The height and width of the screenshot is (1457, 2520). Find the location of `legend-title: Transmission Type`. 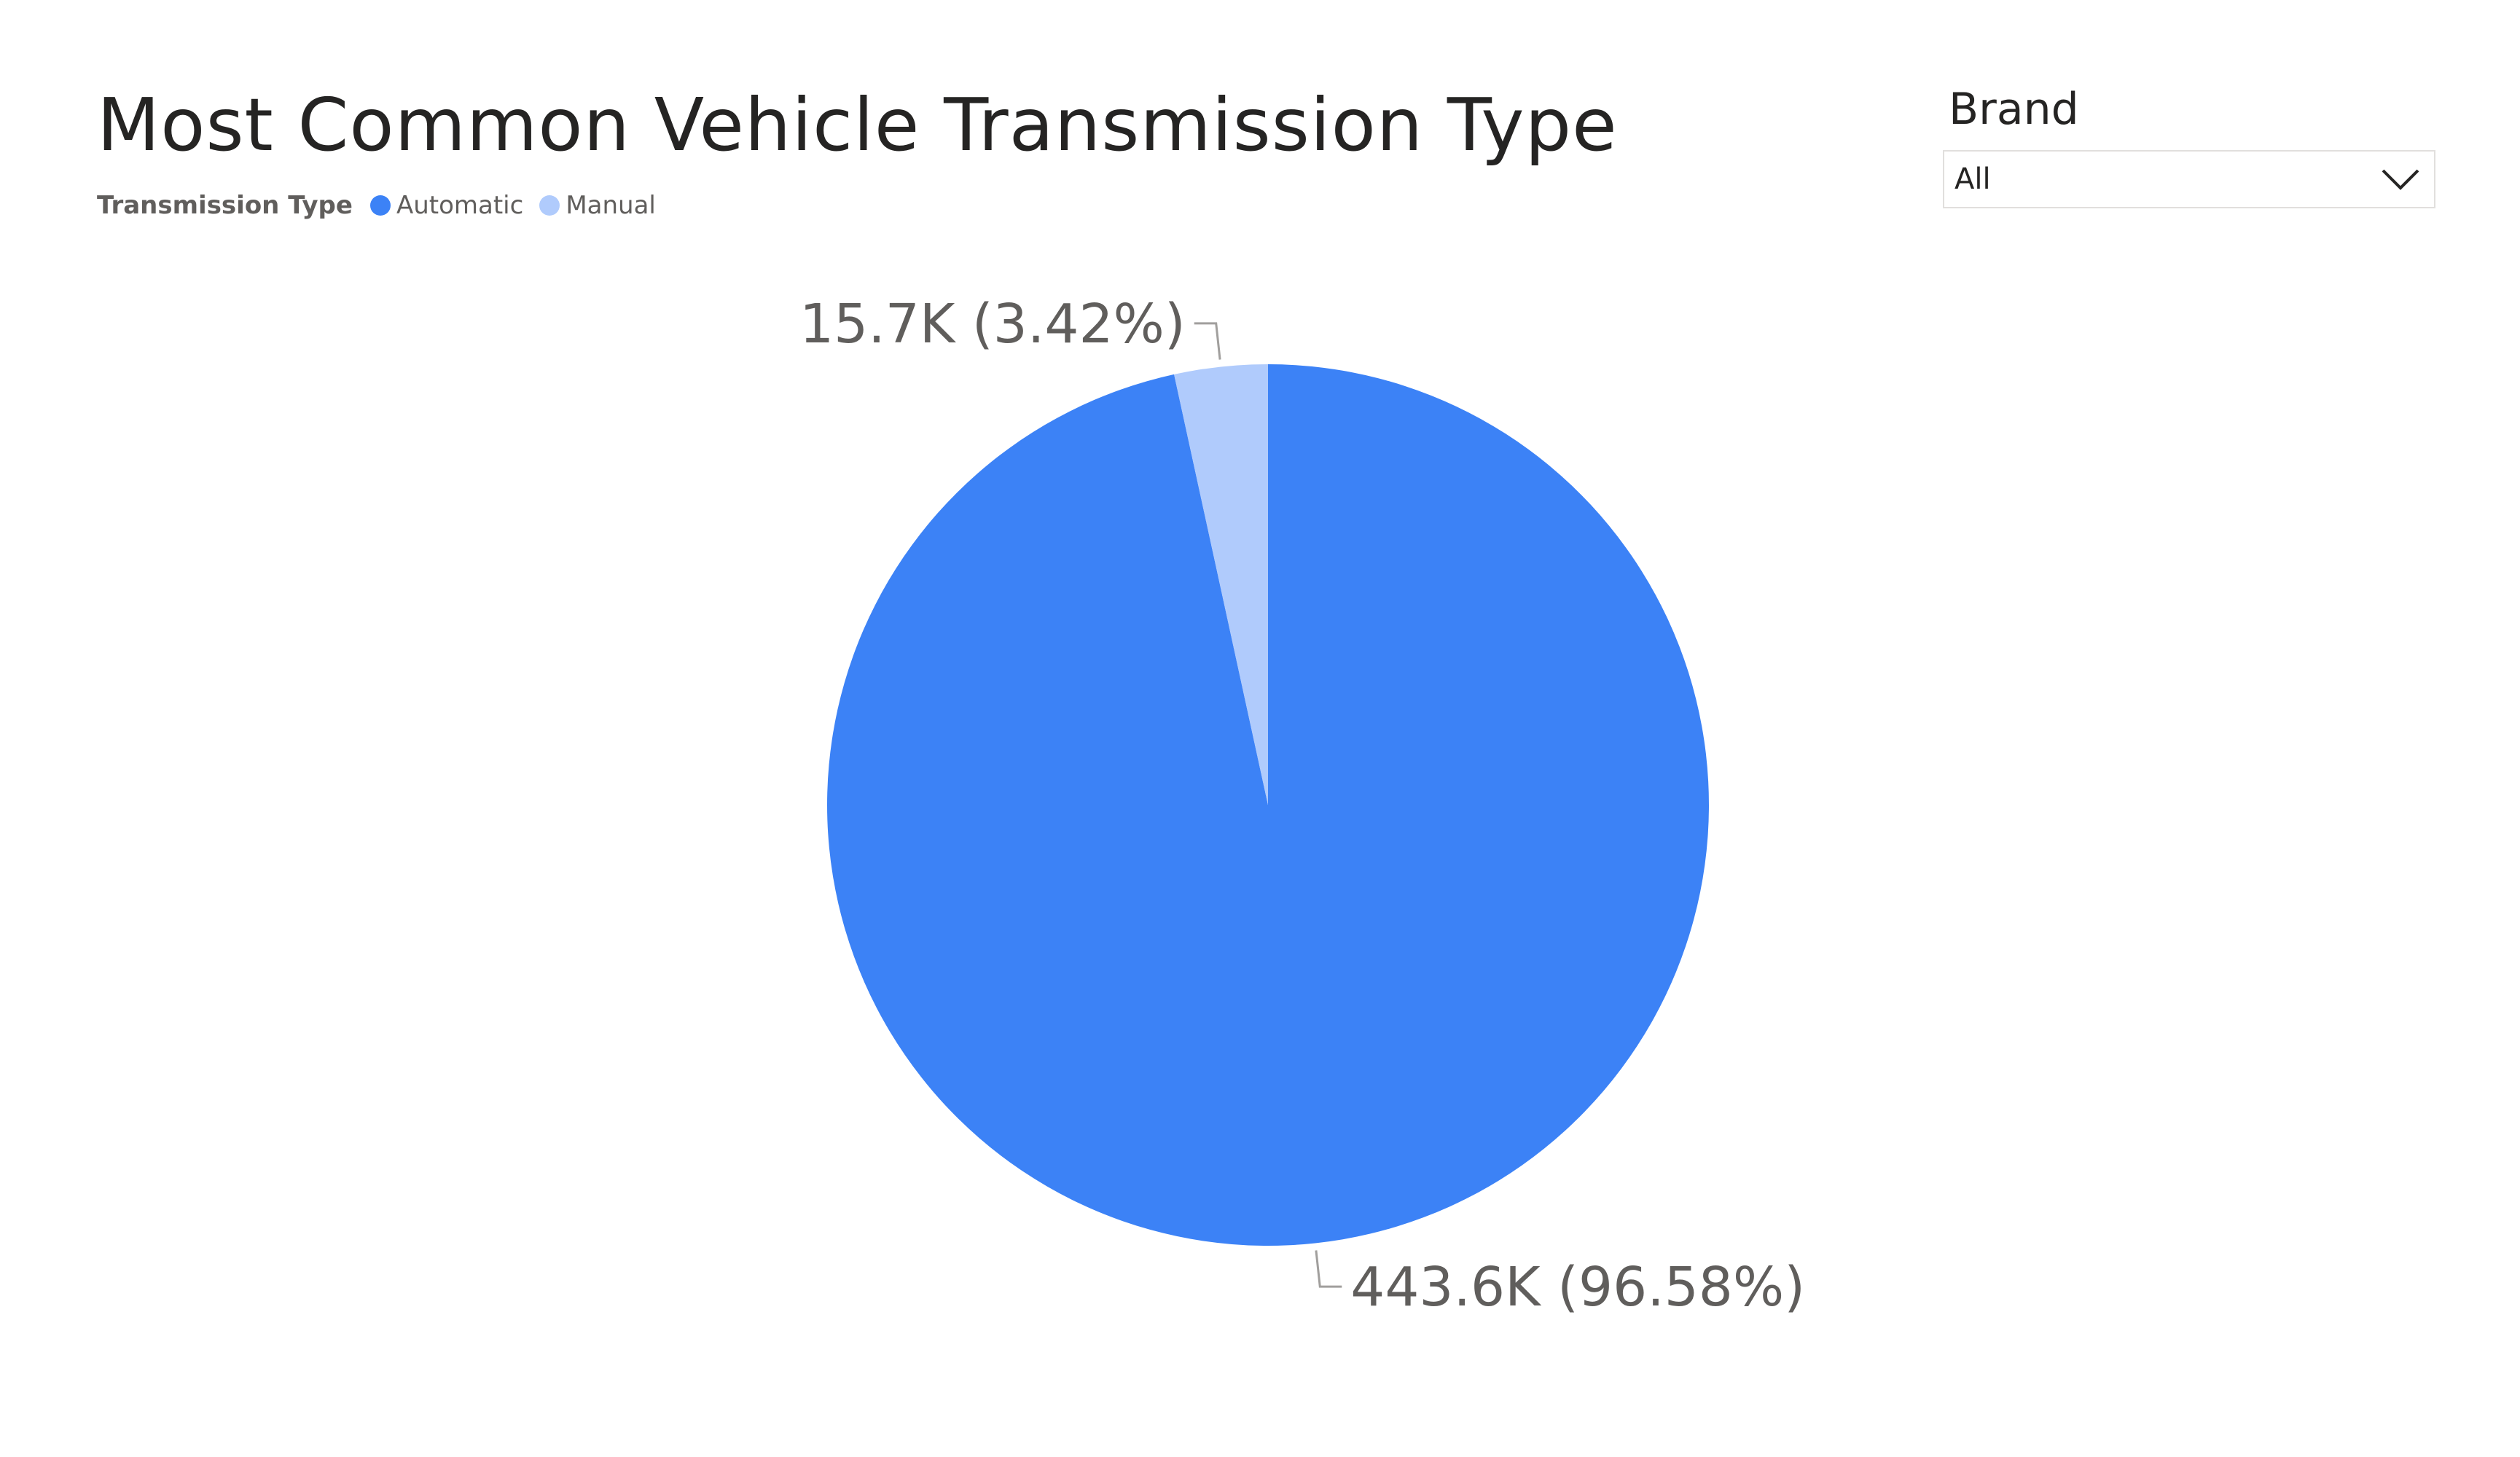

legend-title: Transmission Type is located at coordinates (225, 206).